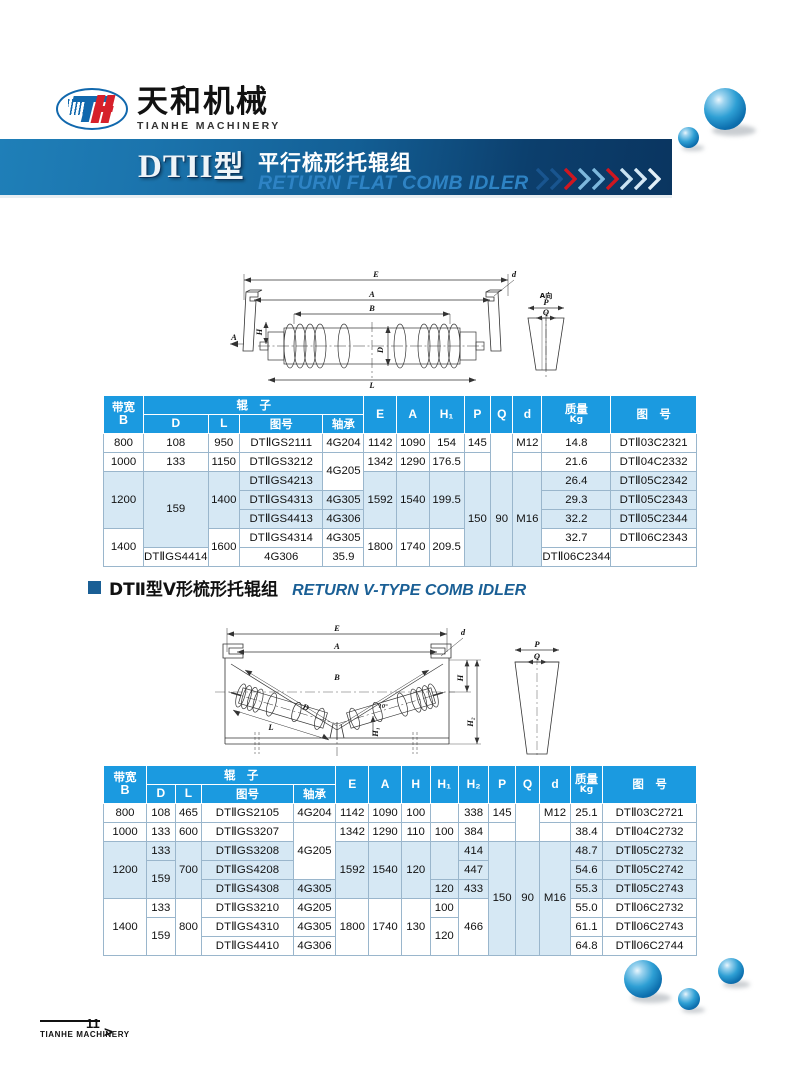 This screenshot has height=1082, width=800. I want to click on cell-mass: 14.8, so click(576, 443).